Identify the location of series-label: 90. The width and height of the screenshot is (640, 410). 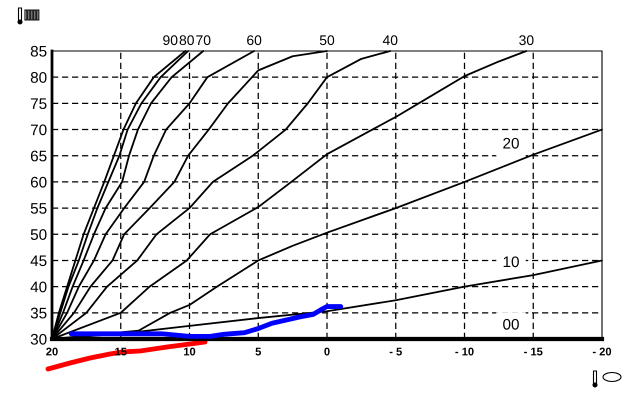
(170, 40).